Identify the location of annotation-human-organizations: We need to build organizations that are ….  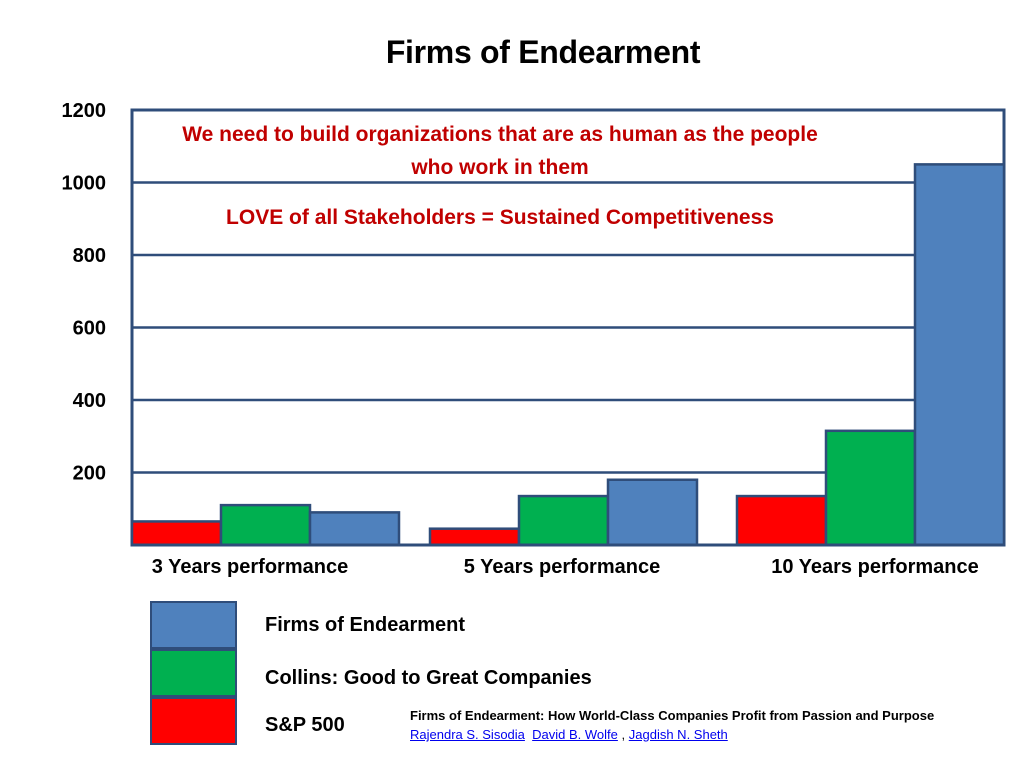
(500, 151).